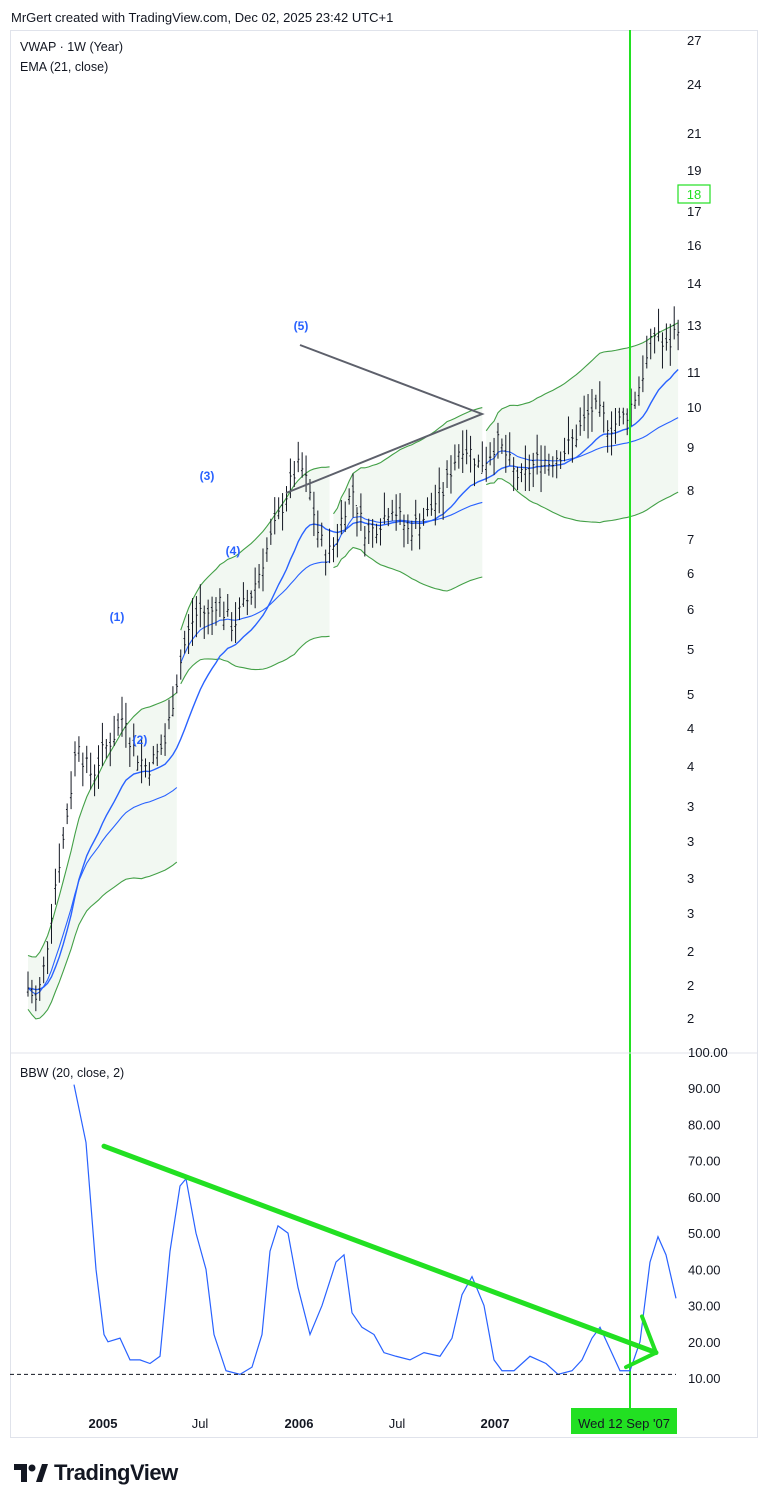 The width and height of the screenshot is (768, 1505). Describe the element at coordinates (694, 133) in the screenshot. I see `price-axis-label: 21` at that location.